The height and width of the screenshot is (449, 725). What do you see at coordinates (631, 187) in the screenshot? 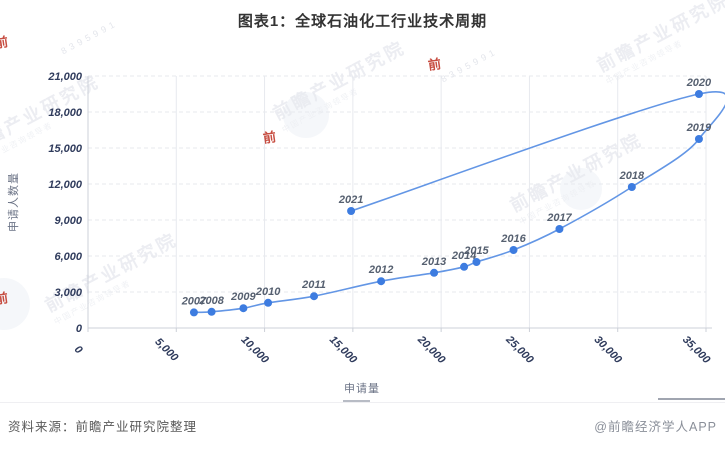
I see `data-point-2018` at bounding box center [631, 187].